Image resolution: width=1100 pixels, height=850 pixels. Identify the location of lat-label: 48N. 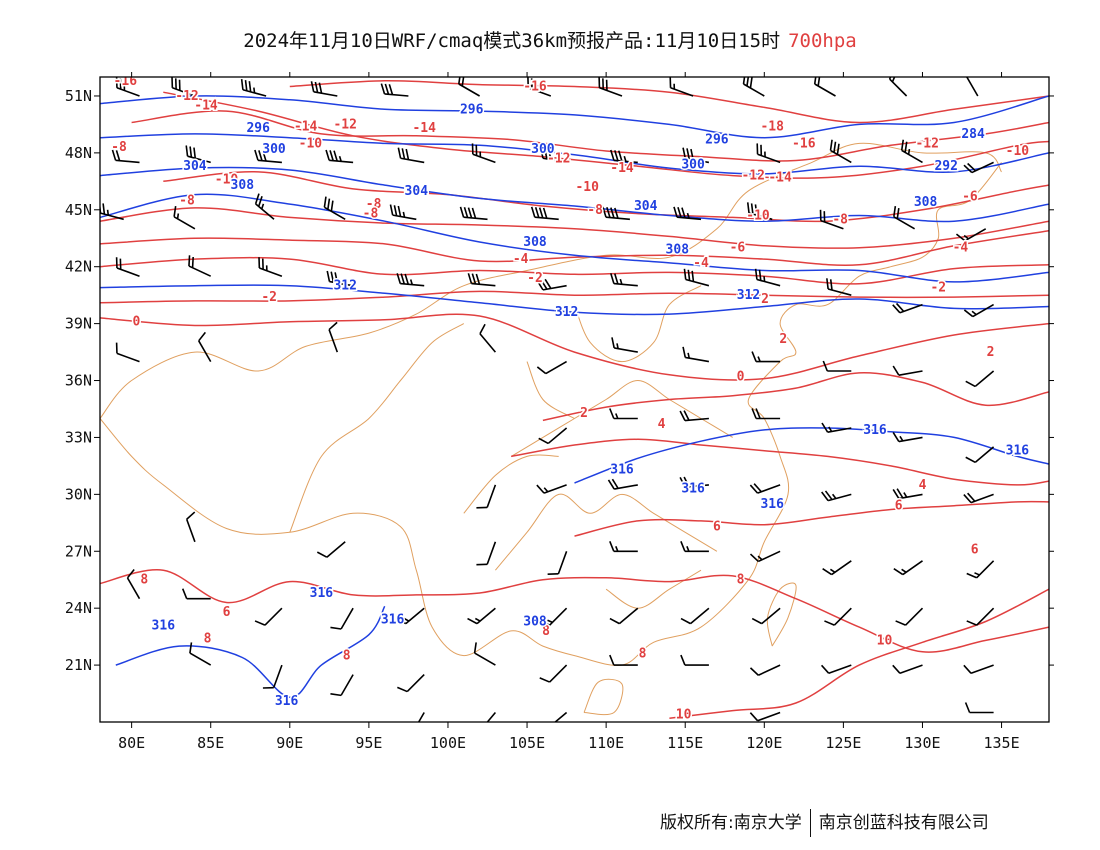
(78, 153).